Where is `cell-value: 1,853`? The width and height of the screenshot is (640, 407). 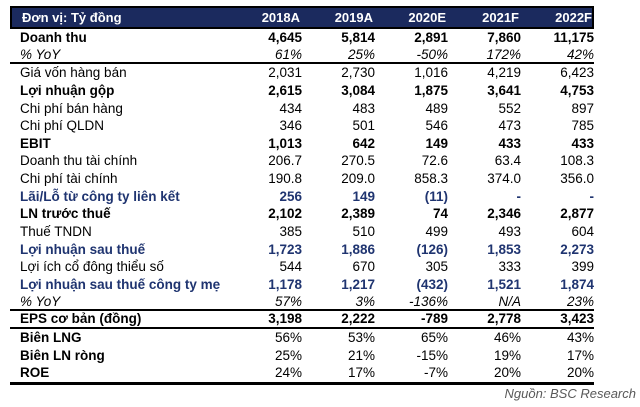 cell-value: 1,853 is located at coordinates (504, 249).